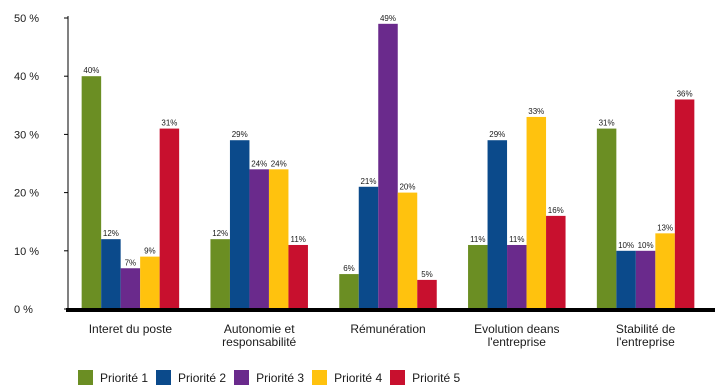 The image size is (719, 387). I want to click on bar-value-label: 40%, so click(91, 70).